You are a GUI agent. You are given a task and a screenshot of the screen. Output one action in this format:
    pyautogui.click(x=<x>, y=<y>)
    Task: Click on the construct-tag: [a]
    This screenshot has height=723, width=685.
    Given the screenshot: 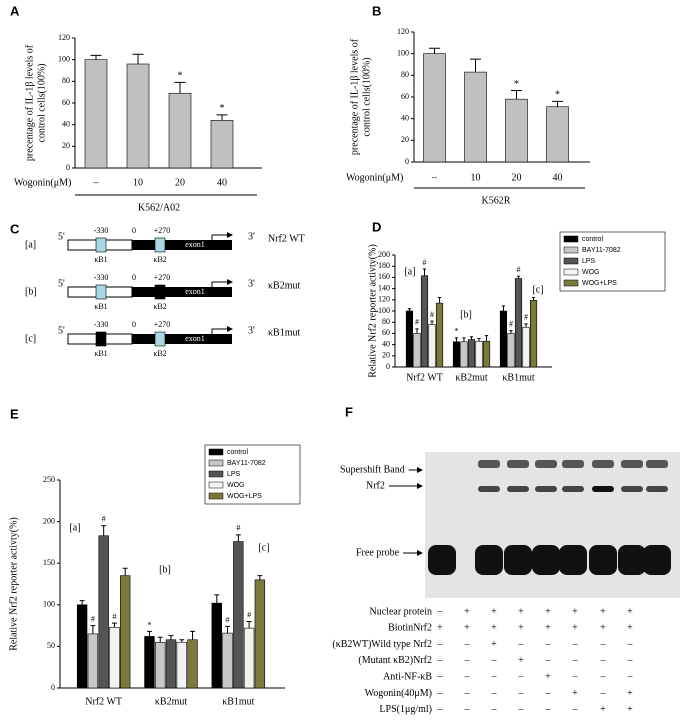 What is the action you would take?
    pyautogui.click(x=30, y=244)
    